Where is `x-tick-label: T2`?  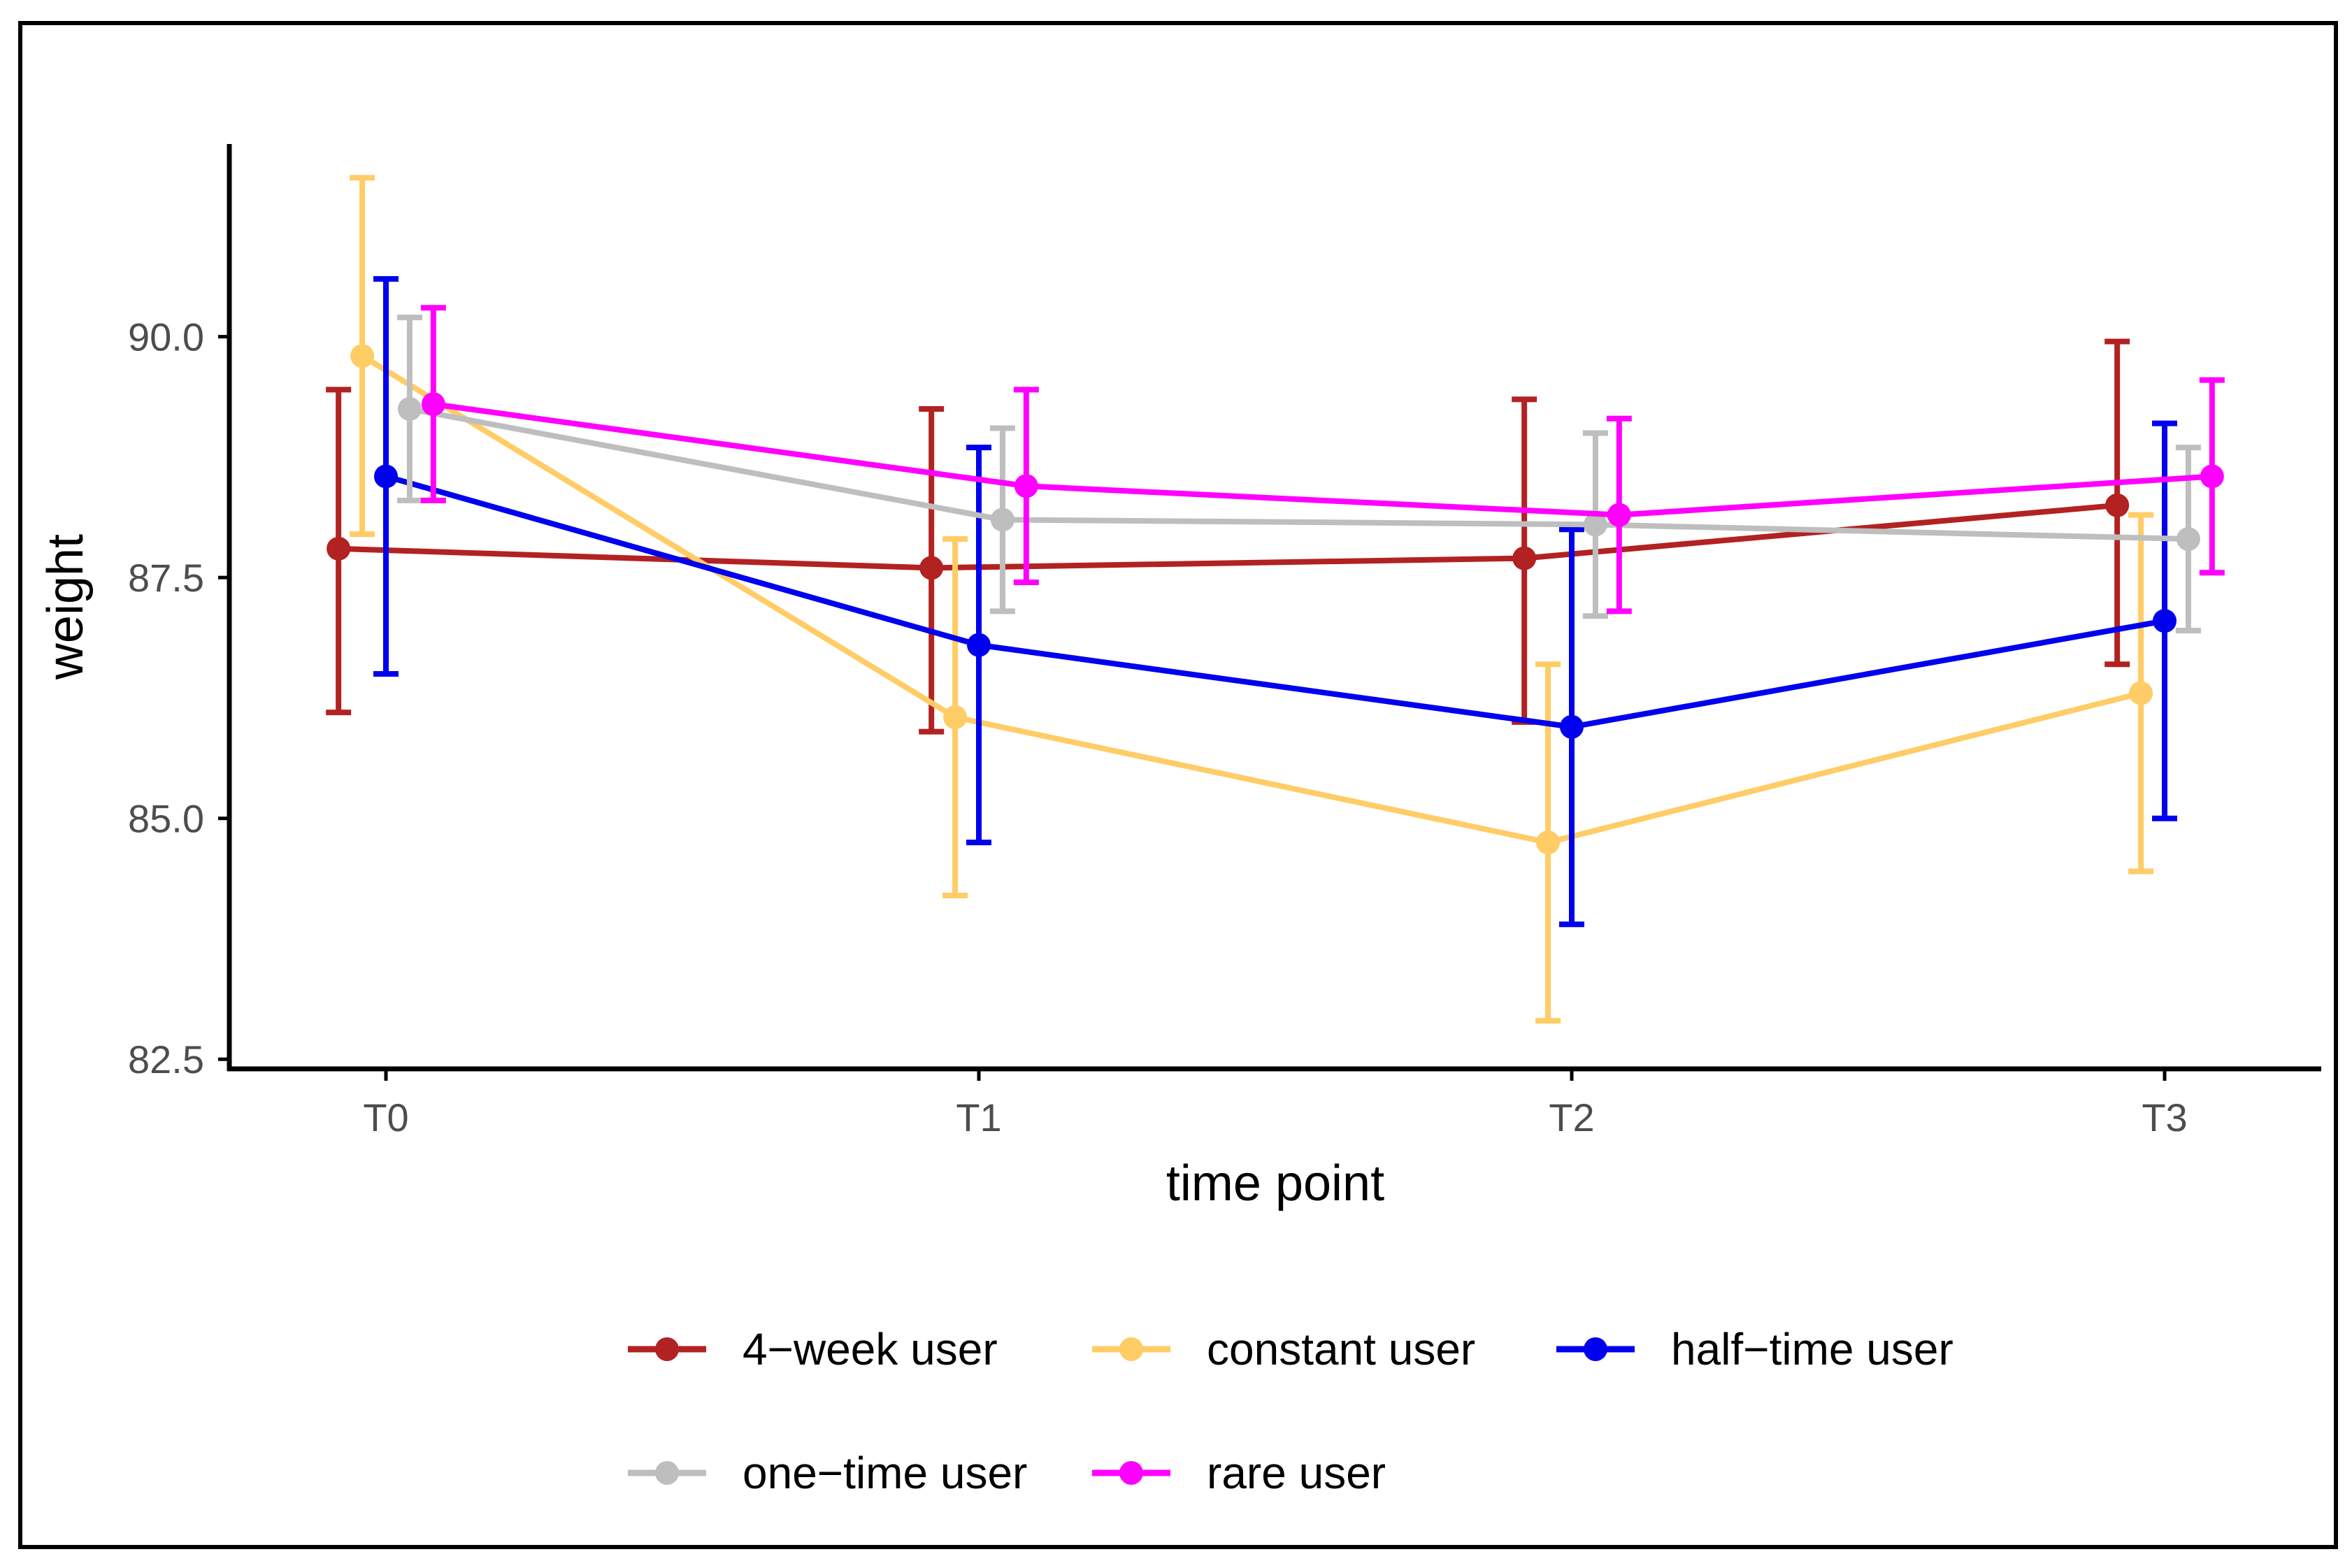
x-tick-label: T2 is located at coordinates (1572, 1117).